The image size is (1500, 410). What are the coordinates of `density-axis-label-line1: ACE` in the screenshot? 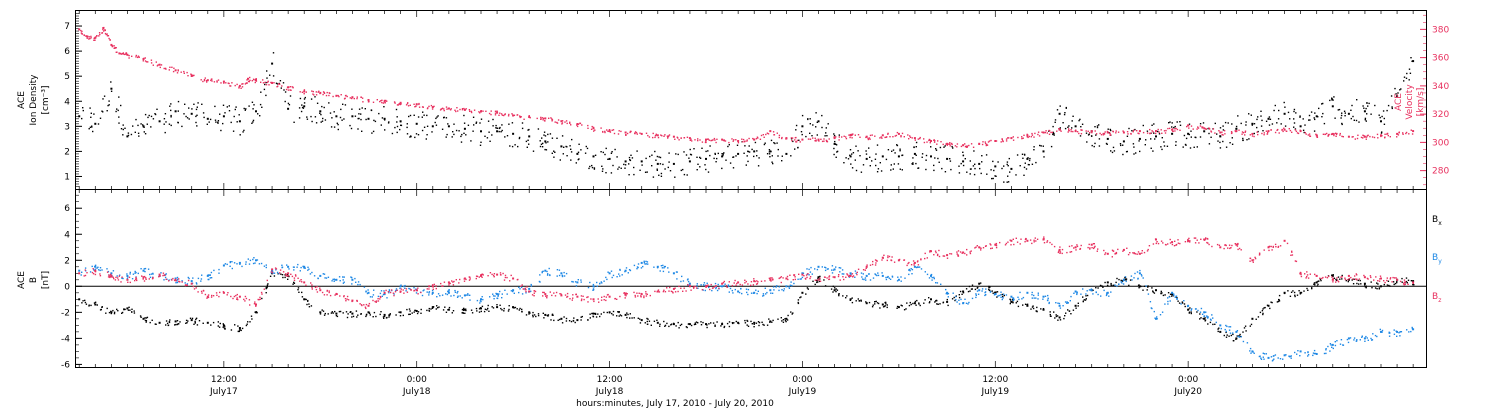 It's located at (22, 100).